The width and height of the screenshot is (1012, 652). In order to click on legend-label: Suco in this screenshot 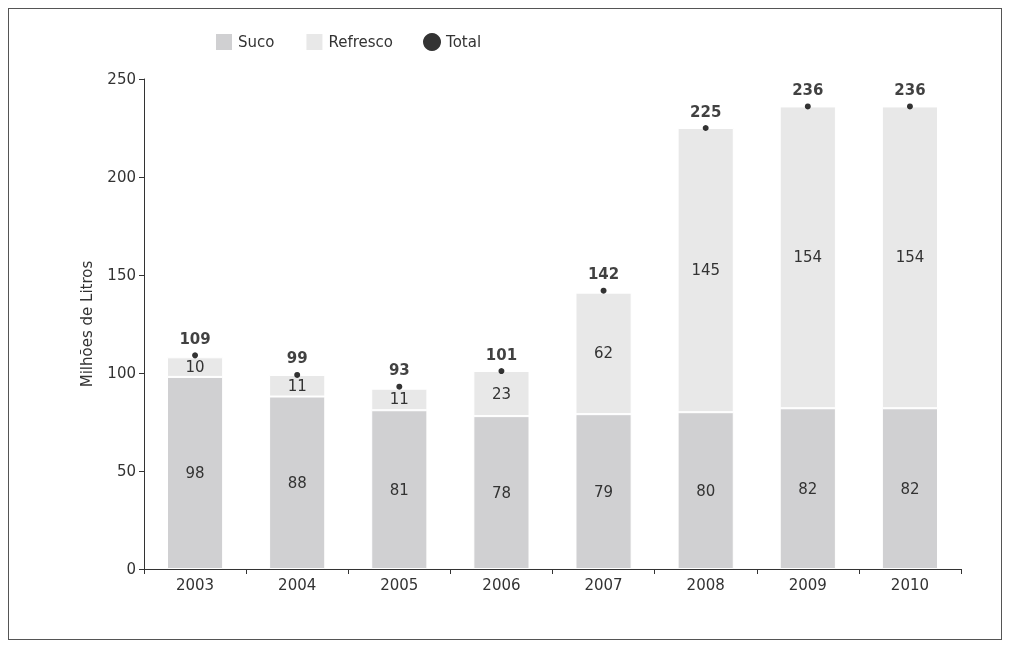, I will do `click(256, 42)`.